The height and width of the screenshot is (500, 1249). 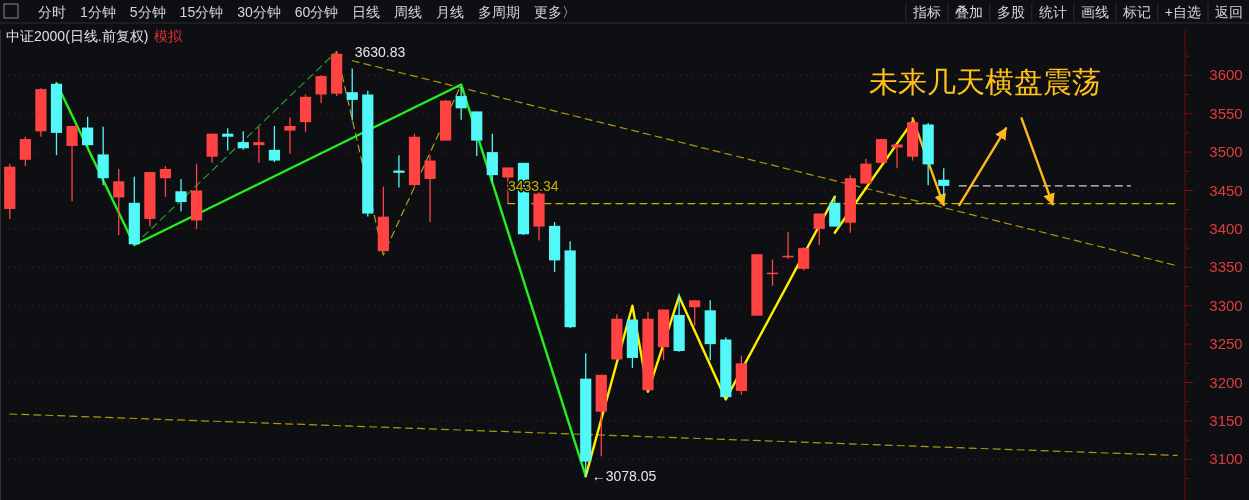 What do you see at coordinates (624, 476) in the screenshot?
I see `annotation: ←3078.05` at bounding box center [624, 476].